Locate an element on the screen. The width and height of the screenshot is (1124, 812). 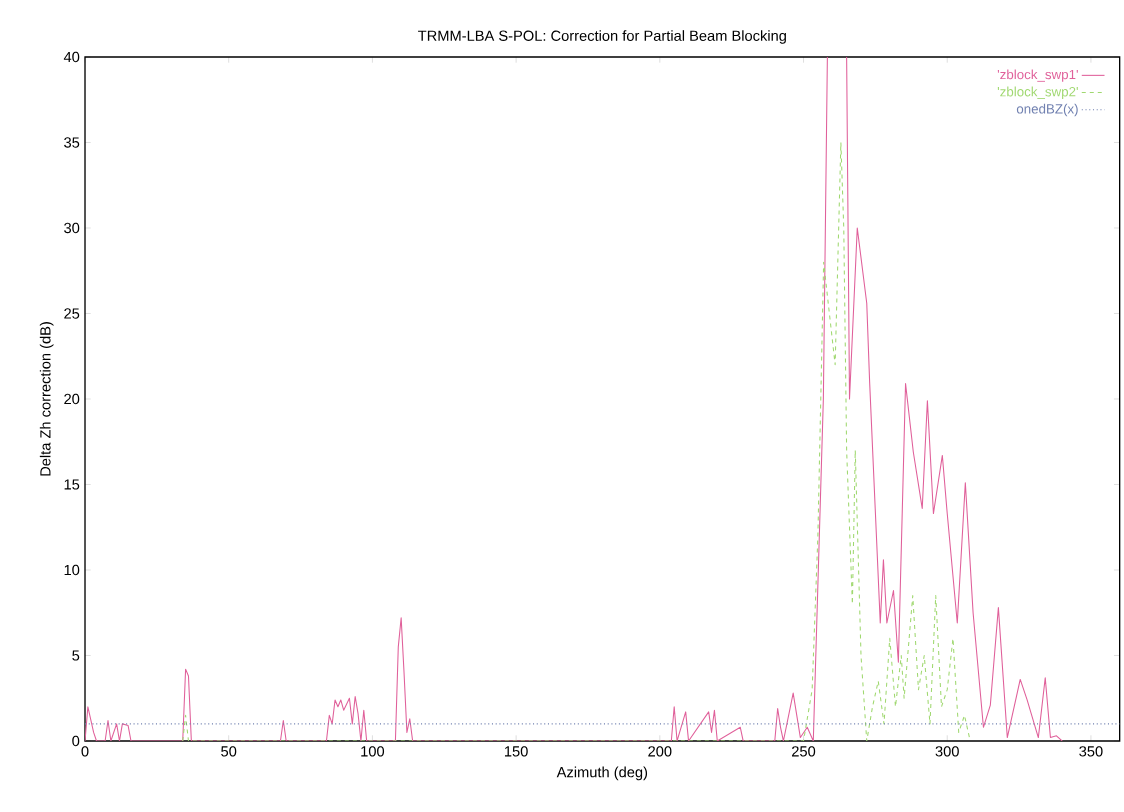
legend-label: onedBZ(x) is located at coordinates (1047, 110).